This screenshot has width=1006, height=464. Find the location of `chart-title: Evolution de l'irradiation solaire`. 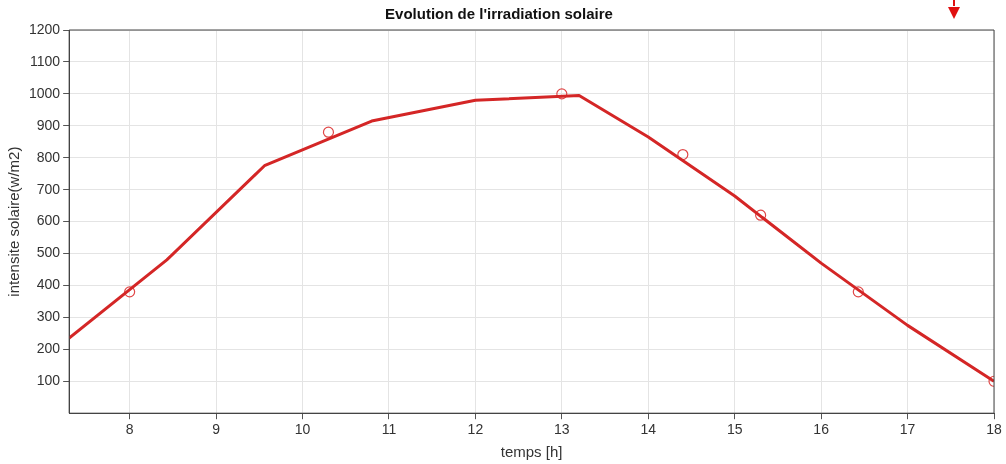

chart-title: Evolution de l'irradiation solaire is located at coordinates (499, 14).